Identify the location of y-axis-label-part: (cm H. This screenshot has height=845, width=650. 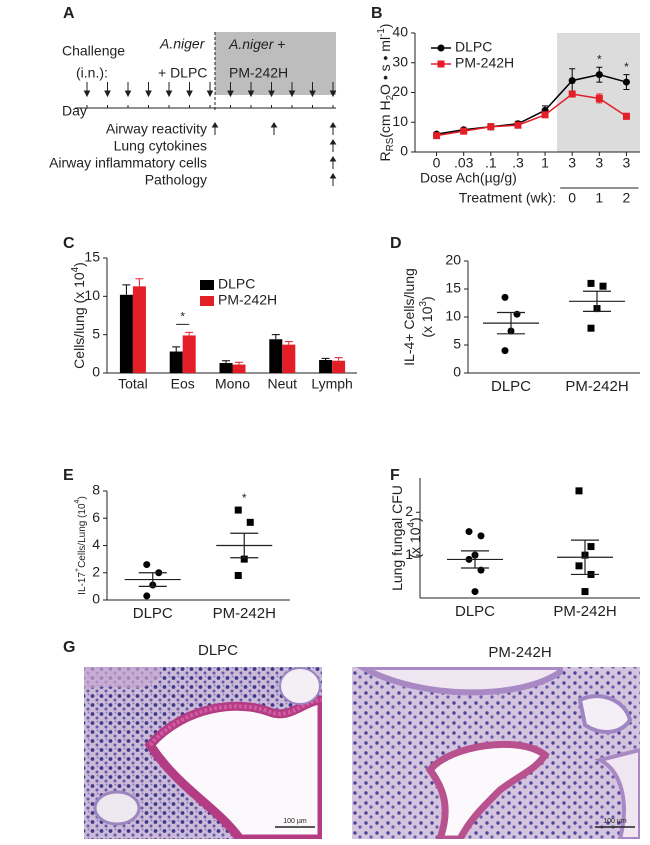
(385, 118).